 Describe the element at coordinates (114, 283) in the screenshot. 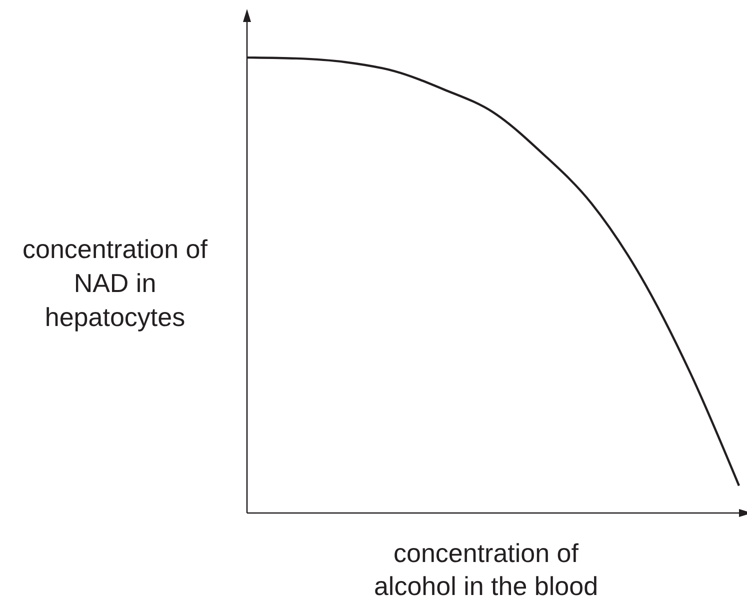

I see `y-axis-title: concentration of NAD in hepatocytes` at that location.